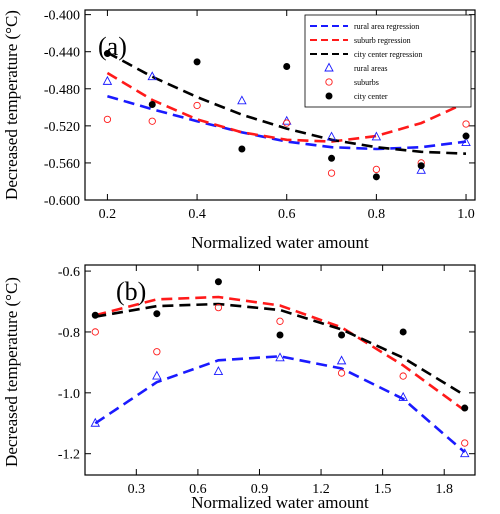 Image resolution: width=500 pixels, height=514 pixels. Describe the element at coordinates (112, 46) in the screenshot. I see `panel-label-a: (a)` at that location.